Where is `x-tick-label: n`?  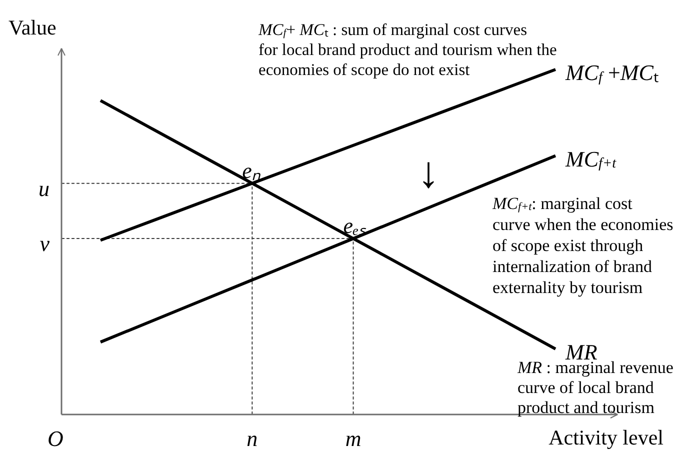
x-tick-label: n is located at coordinates (252, 438).